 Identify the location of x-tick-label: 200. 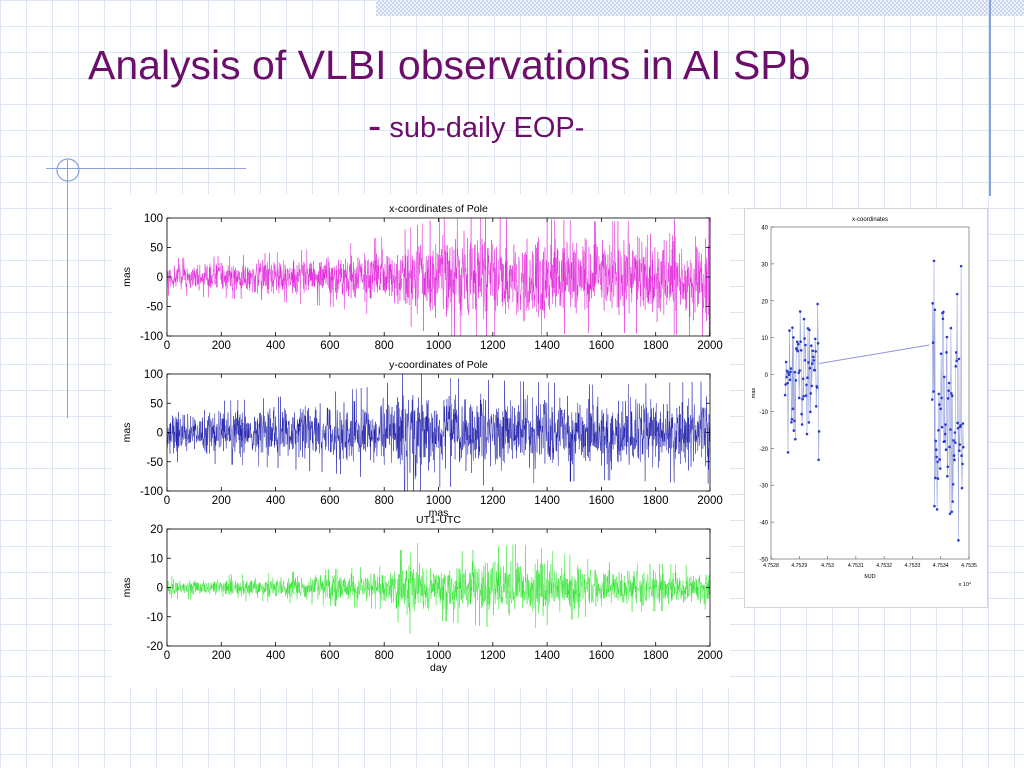
(221, 656).